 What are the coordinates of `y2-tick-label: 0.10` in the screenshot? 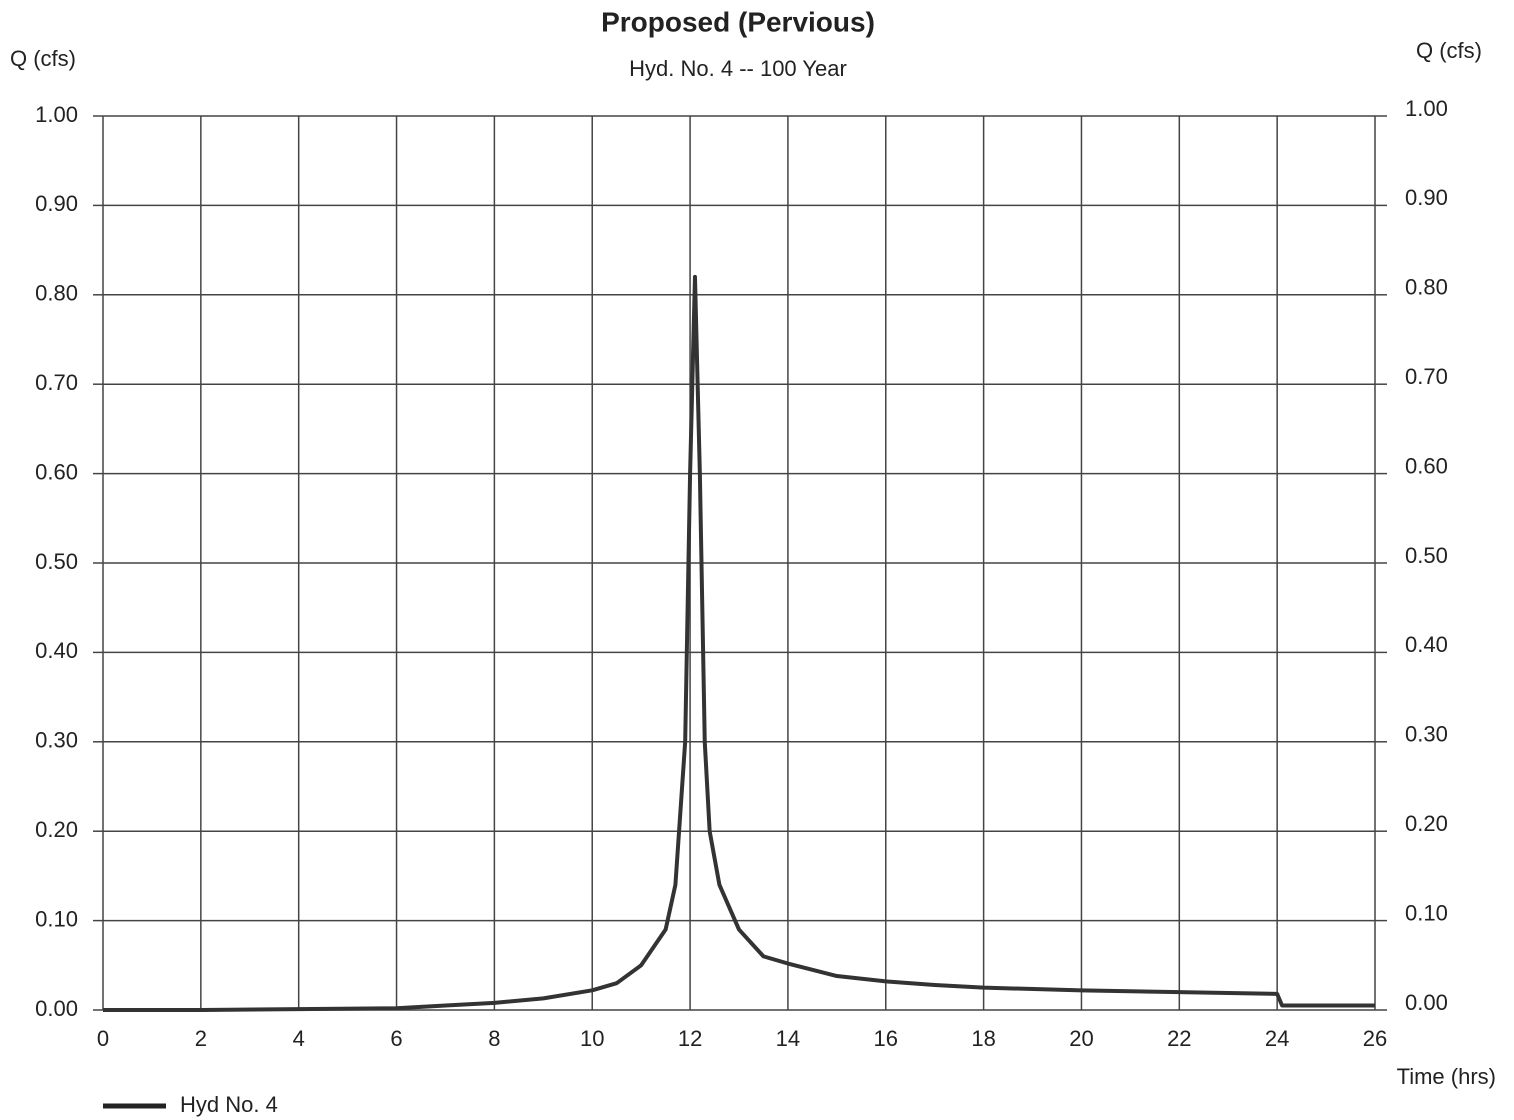 It's located at (1426, 912).